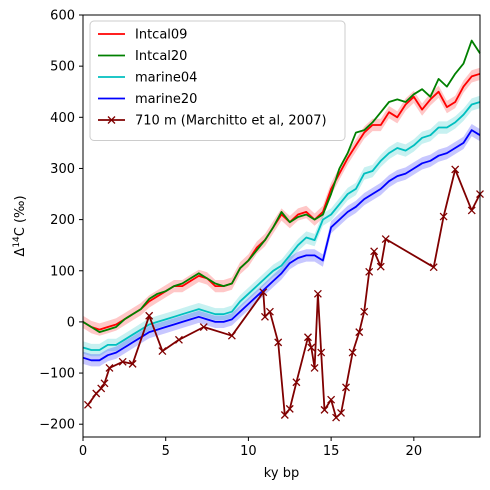 Image resolution: width=490 pixels, height=490 pixels. Describe the element at coordinates (161, 35) in the screenshot. I see `legend-label-intcal09: Intcal09` at that location.